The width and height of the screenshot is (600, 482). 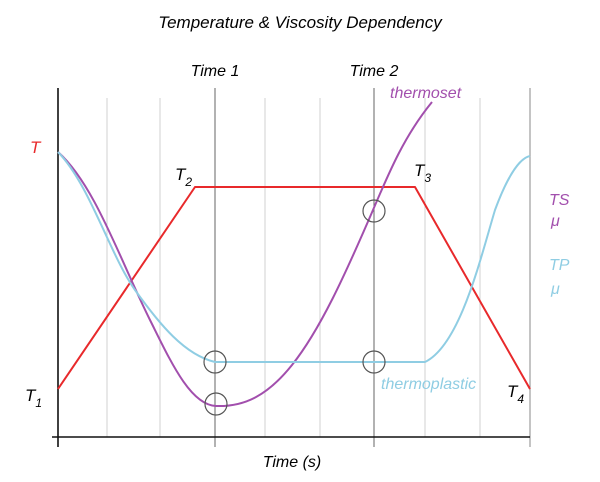 What do you see at coordinates (428, 384) in the screenshot?
I see `series-label-thermoplastic: thermoplastic` at bounding box center [428, 384].